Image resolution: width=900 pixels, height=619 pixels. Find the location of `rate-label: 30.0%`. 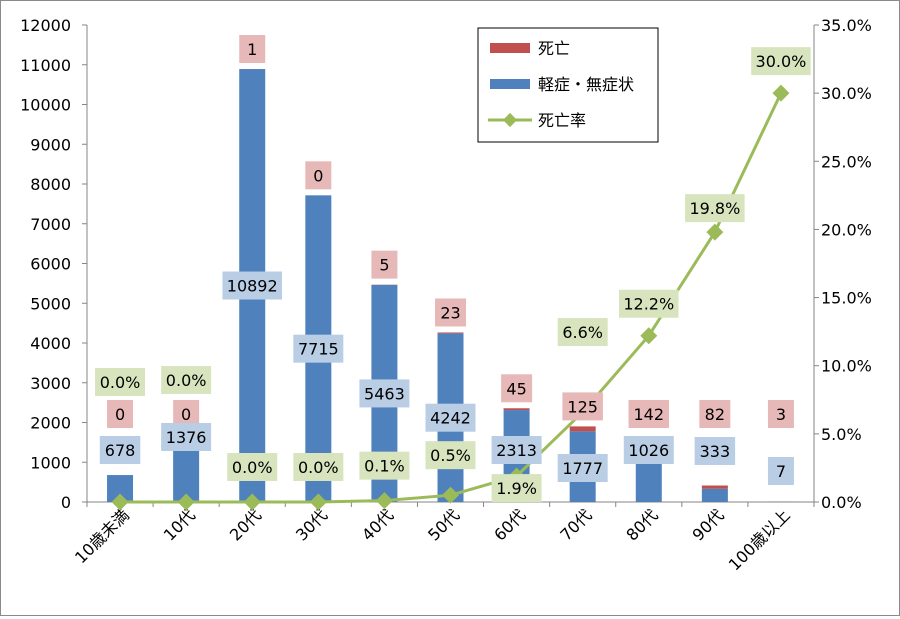

rate-label: 30.0% is located at coordinates (781, 61).